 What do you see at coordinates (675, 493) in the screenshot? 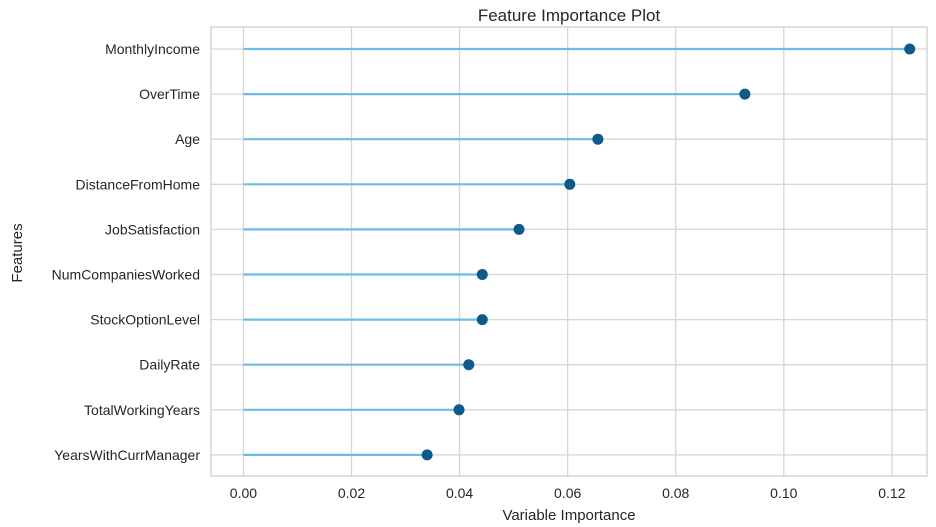
I see `x-tick-label: 0.08` at bounding box center [675, 493].